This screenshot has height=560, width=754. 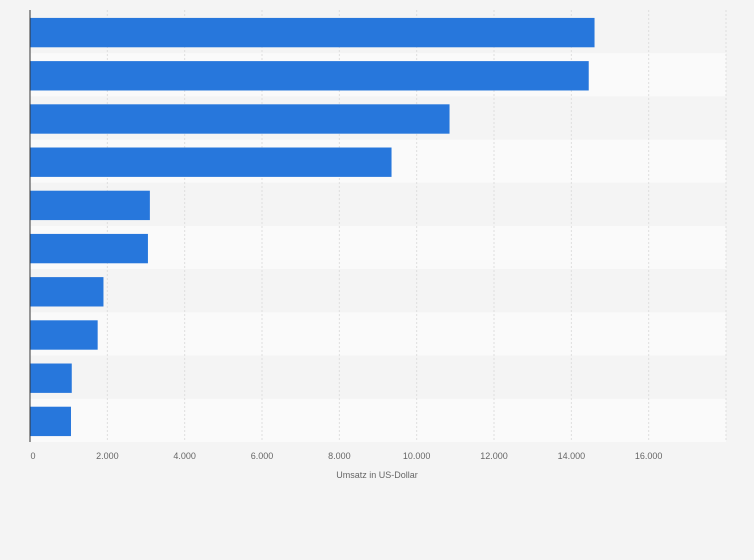 What do you see at coordinates (417, 456) in the screenshot?
I see `x-tick-label: 10.000` at bounding box center [417, 456].